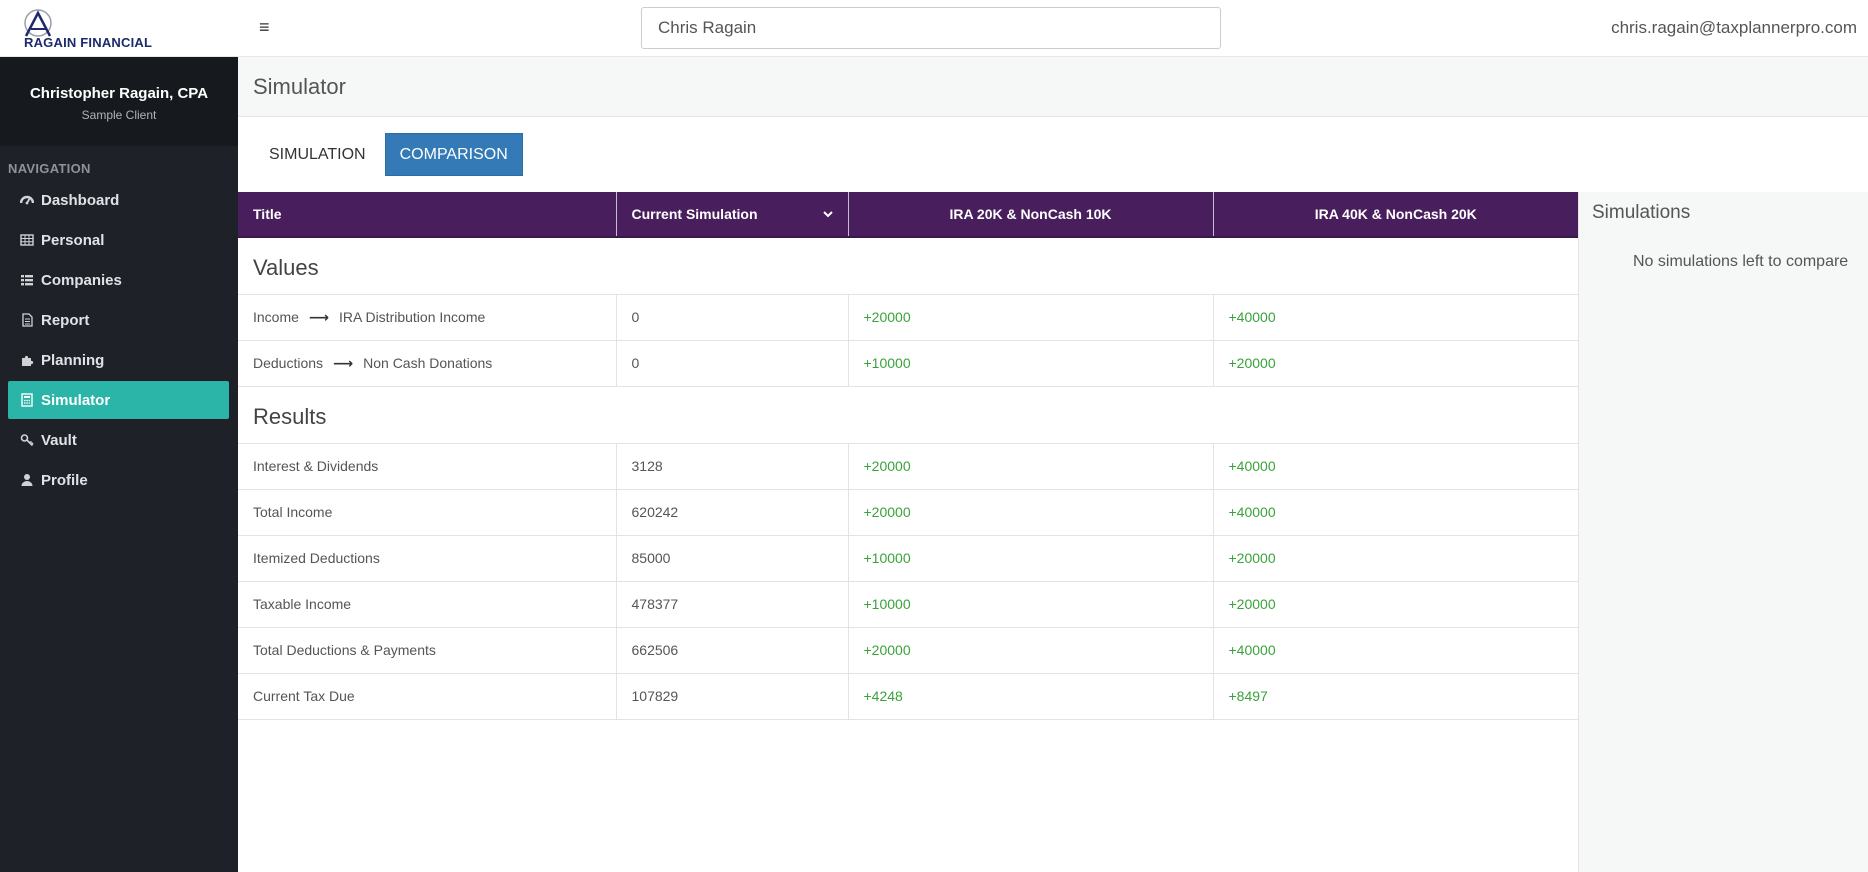 This screenshot has height=872, width=1868. I want to click on row-title: Total Income, so click(427, 512).